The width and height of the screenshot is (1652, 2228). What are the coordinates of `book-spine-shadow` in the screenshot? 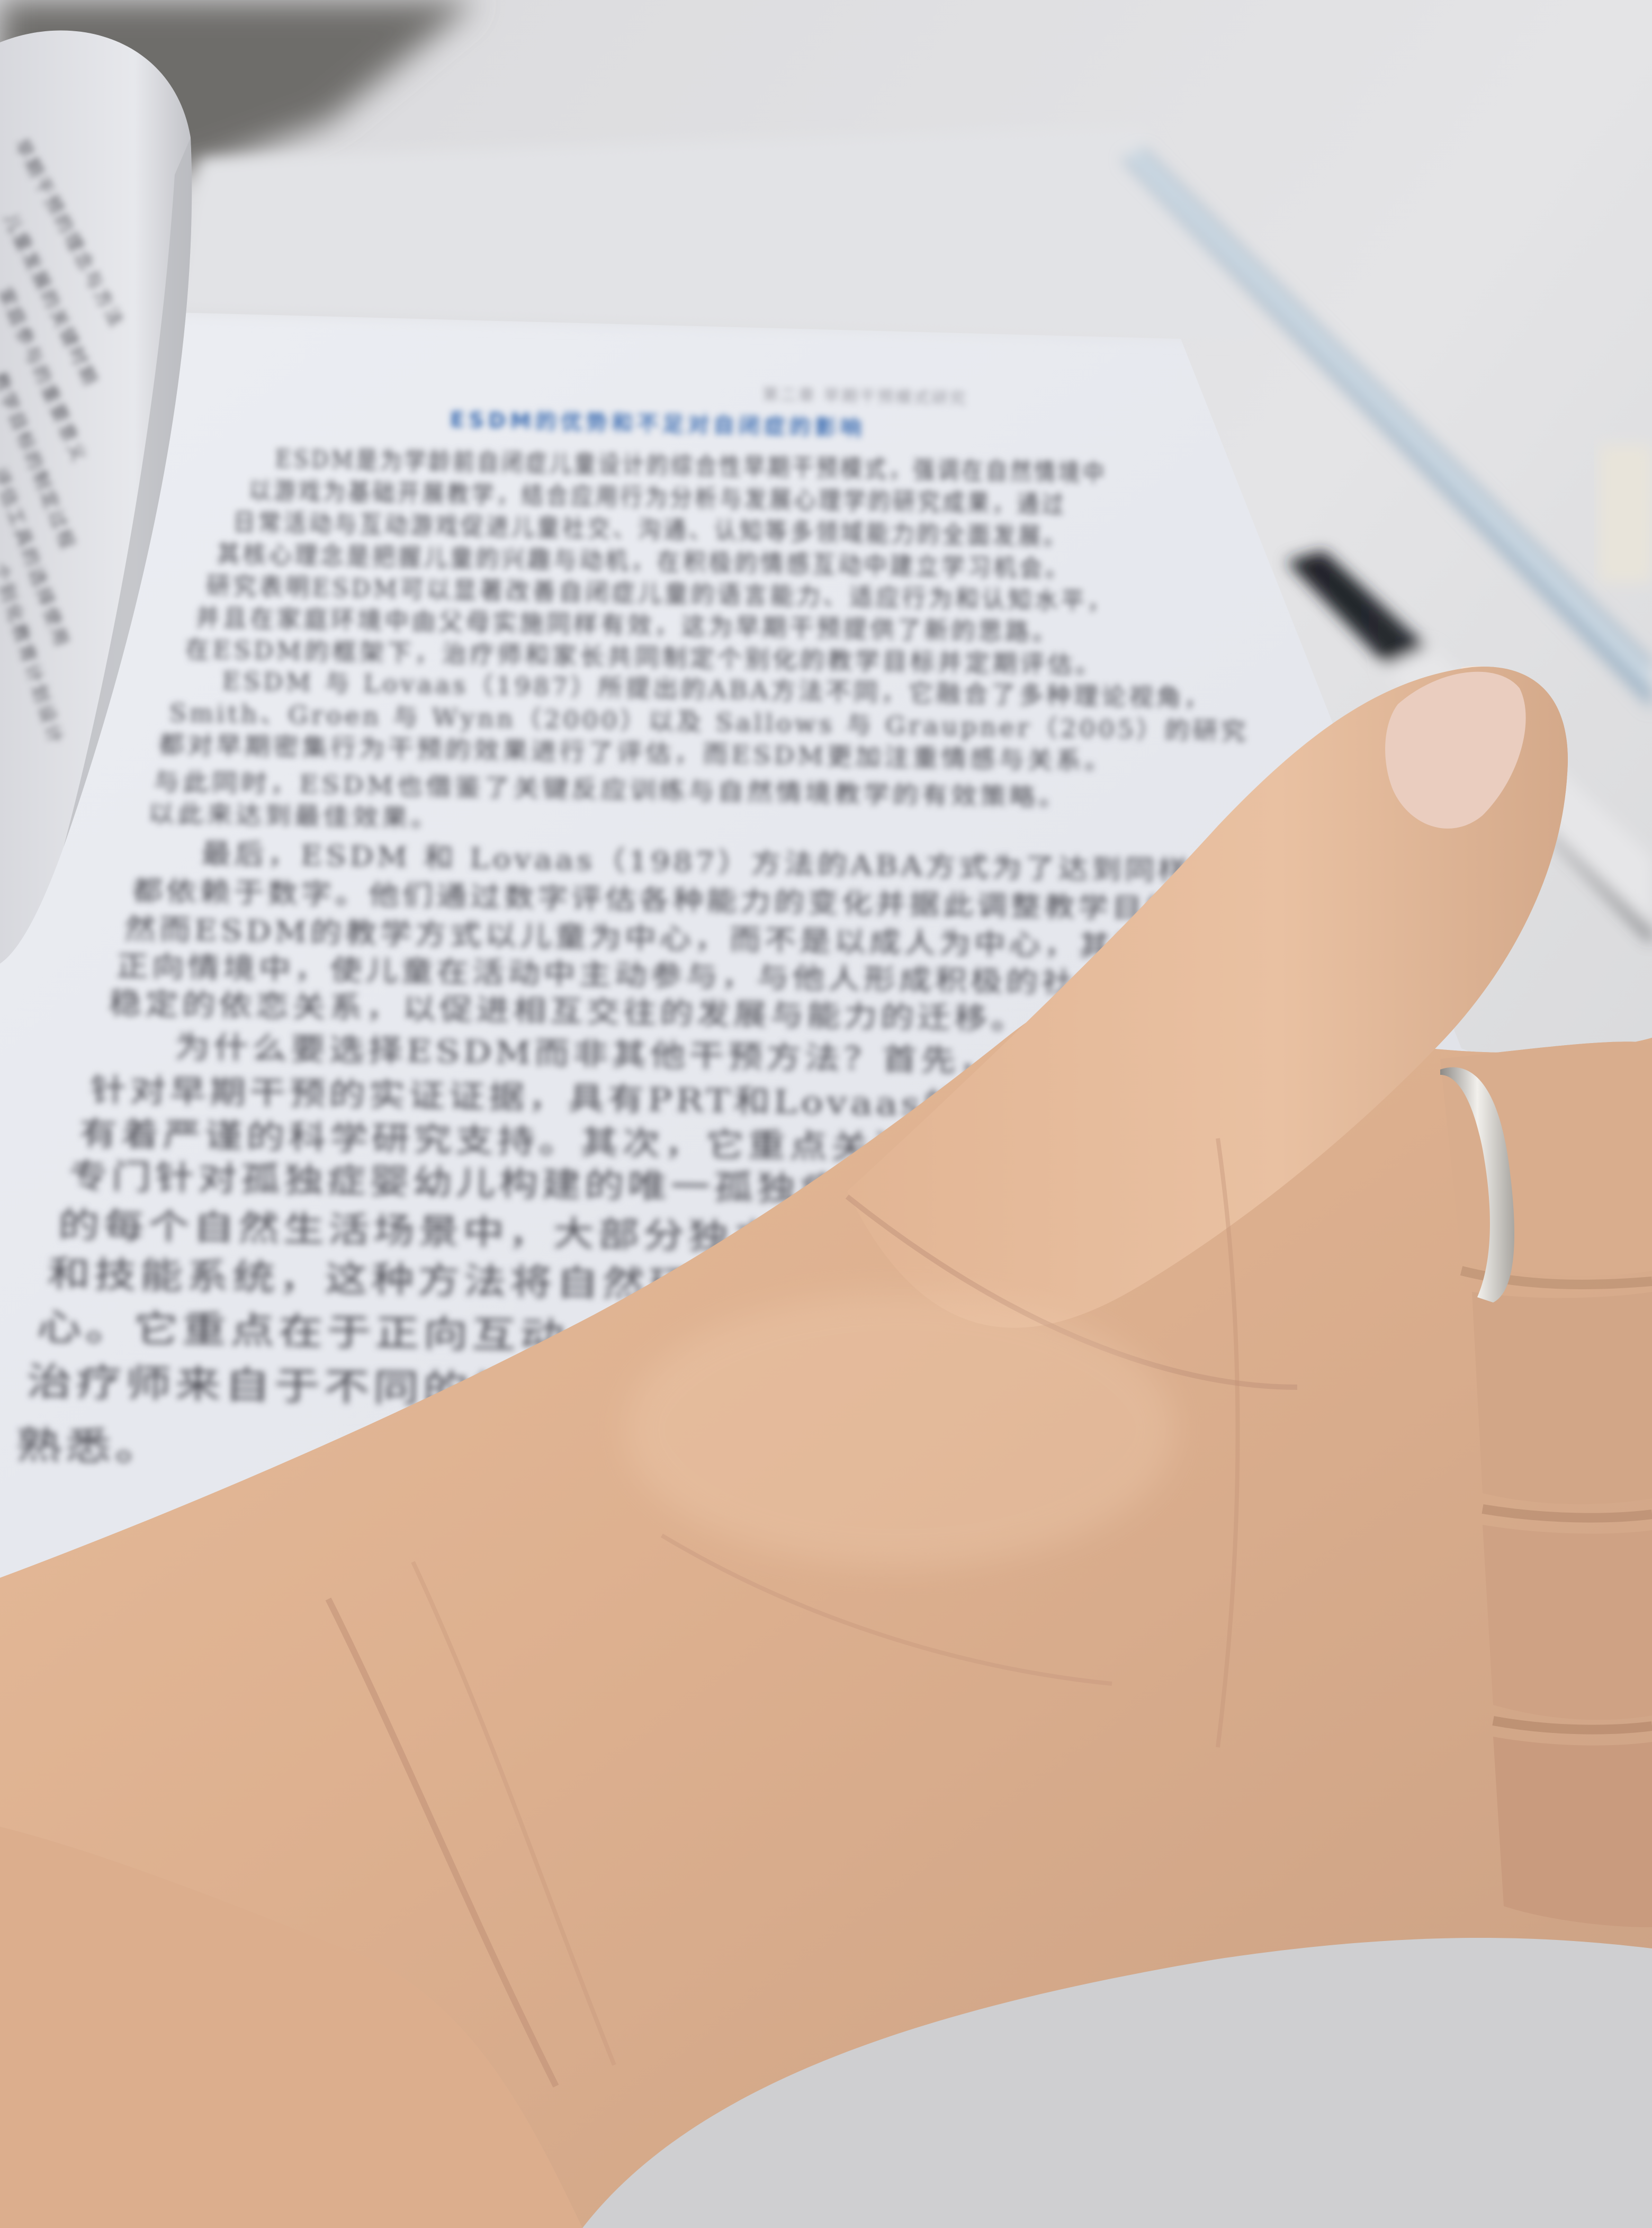 It's located at (128, 493).